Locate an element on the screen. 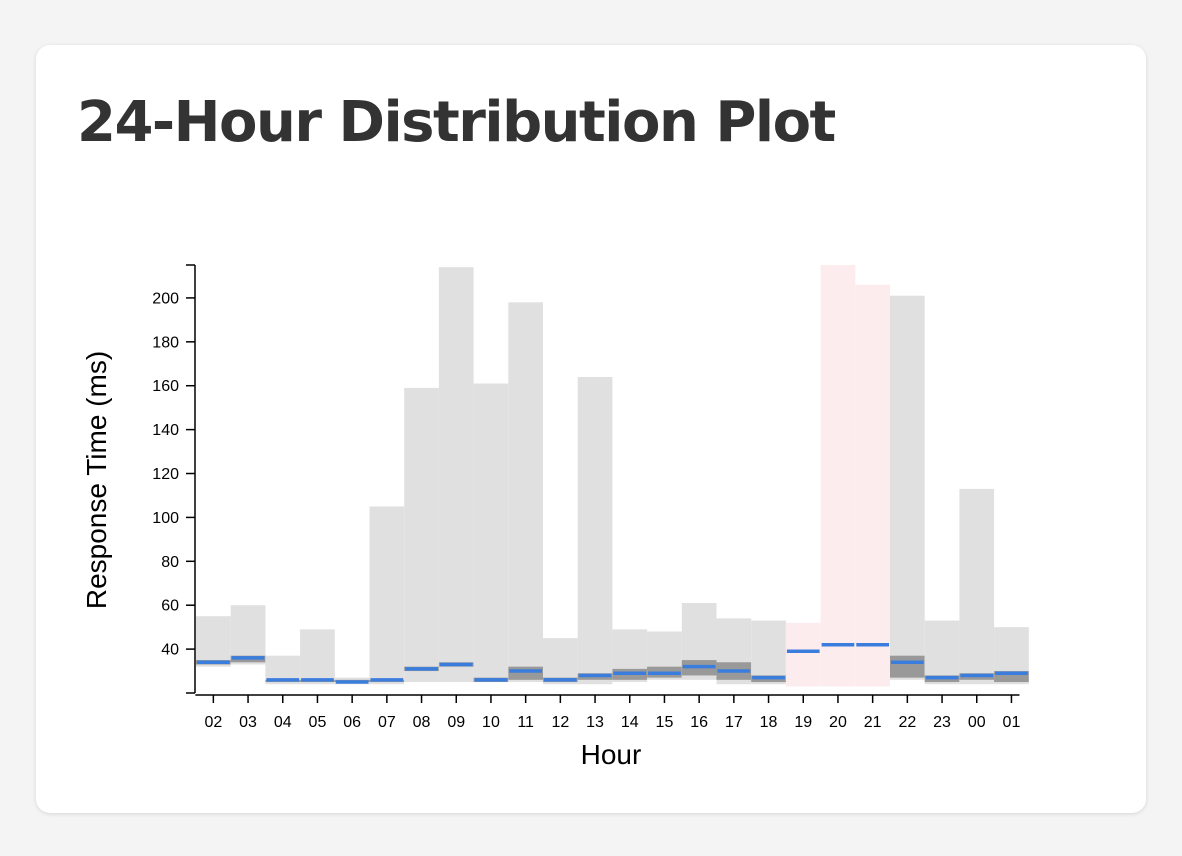 This screenshot has height=856, width=1182. x-tick-label: 09 is located at coordinates (456, 722).